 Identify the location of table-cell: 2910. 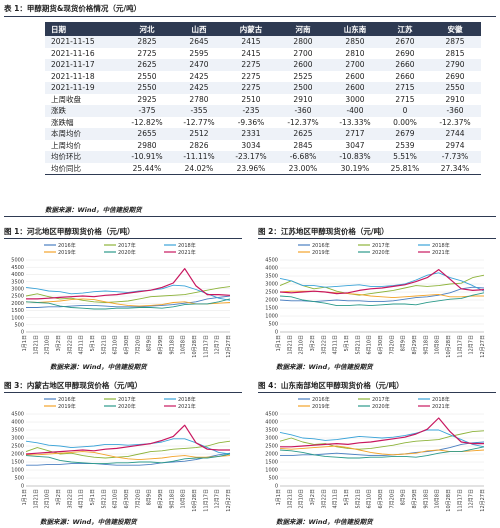
(454, 99).